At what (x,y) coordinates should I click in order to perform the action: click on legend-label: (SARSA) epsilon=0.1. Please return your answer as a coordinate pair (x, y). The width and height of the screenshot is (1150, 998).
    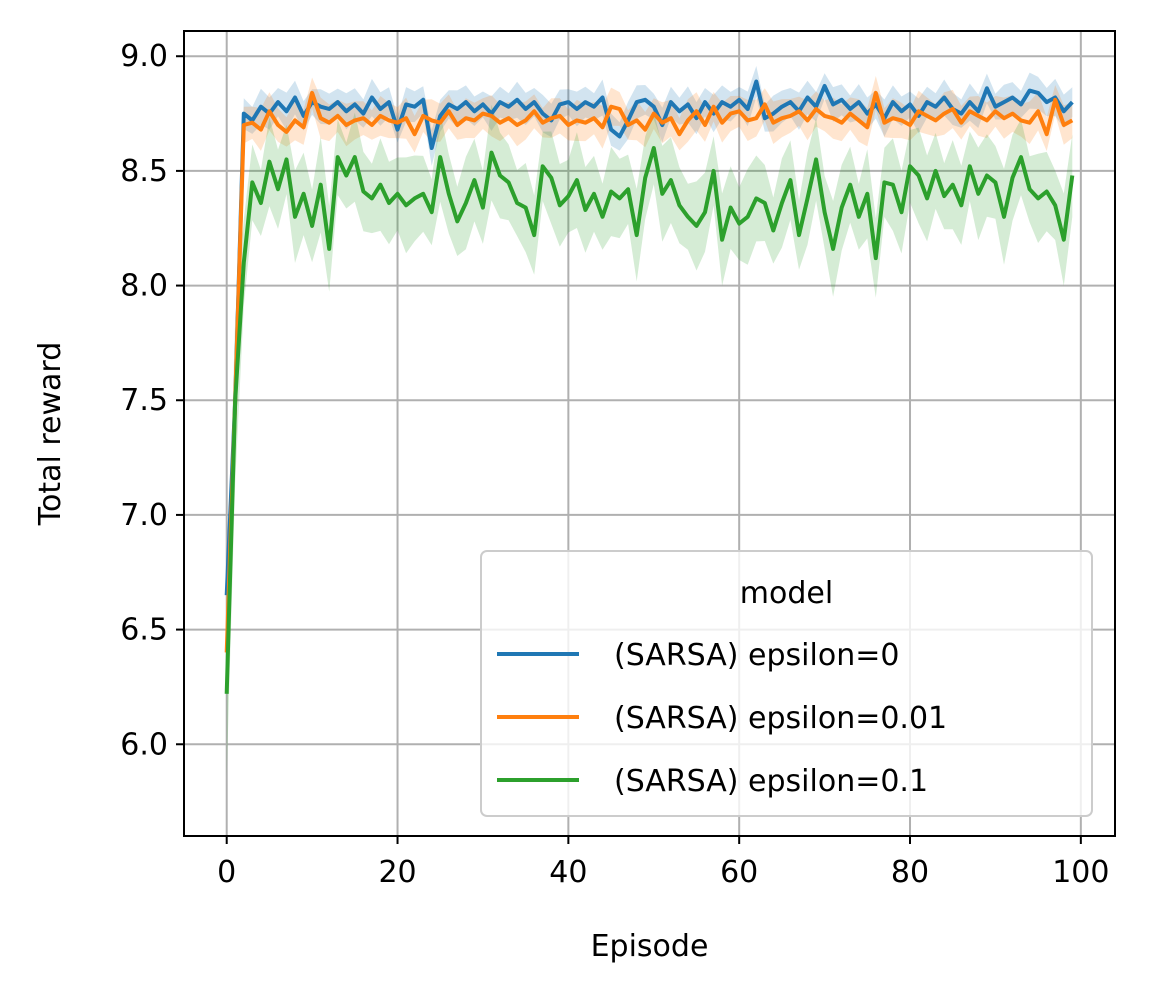
    Looking at the image, I should click on (771, 781).